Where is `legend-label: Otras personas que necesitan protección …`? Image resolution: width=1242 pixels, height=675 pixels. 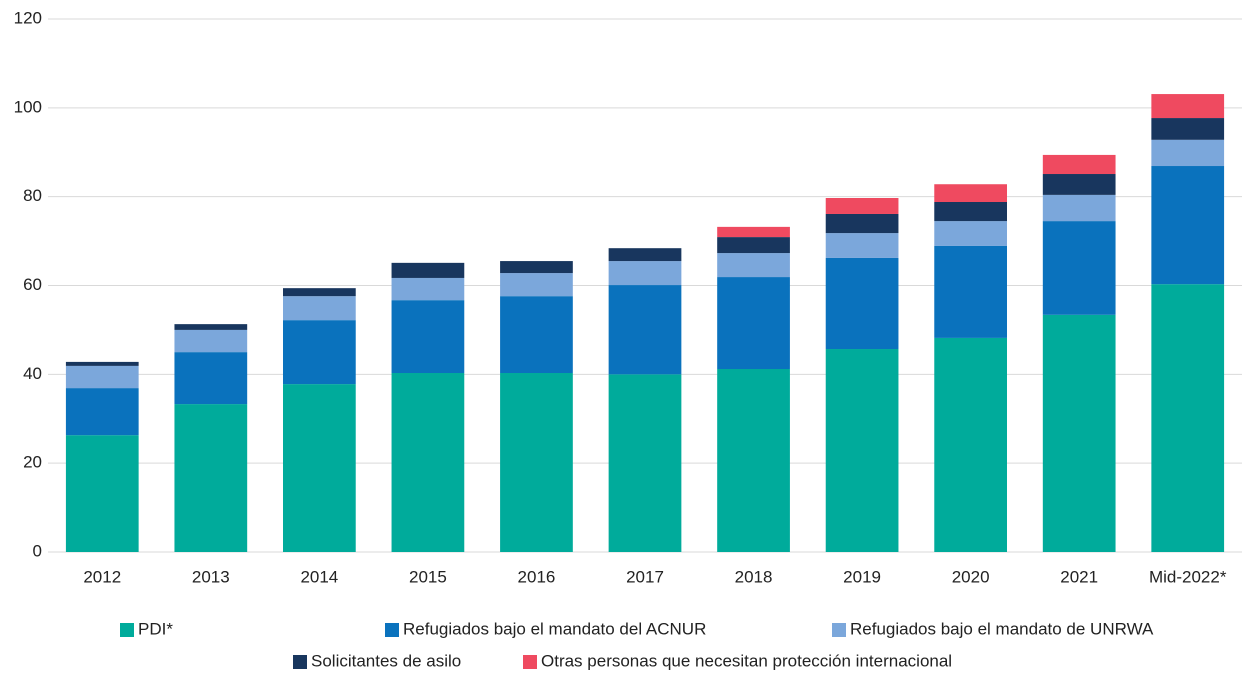
legend-label: Otras personas que necesitan protección … is located at coordinates (746, 660).